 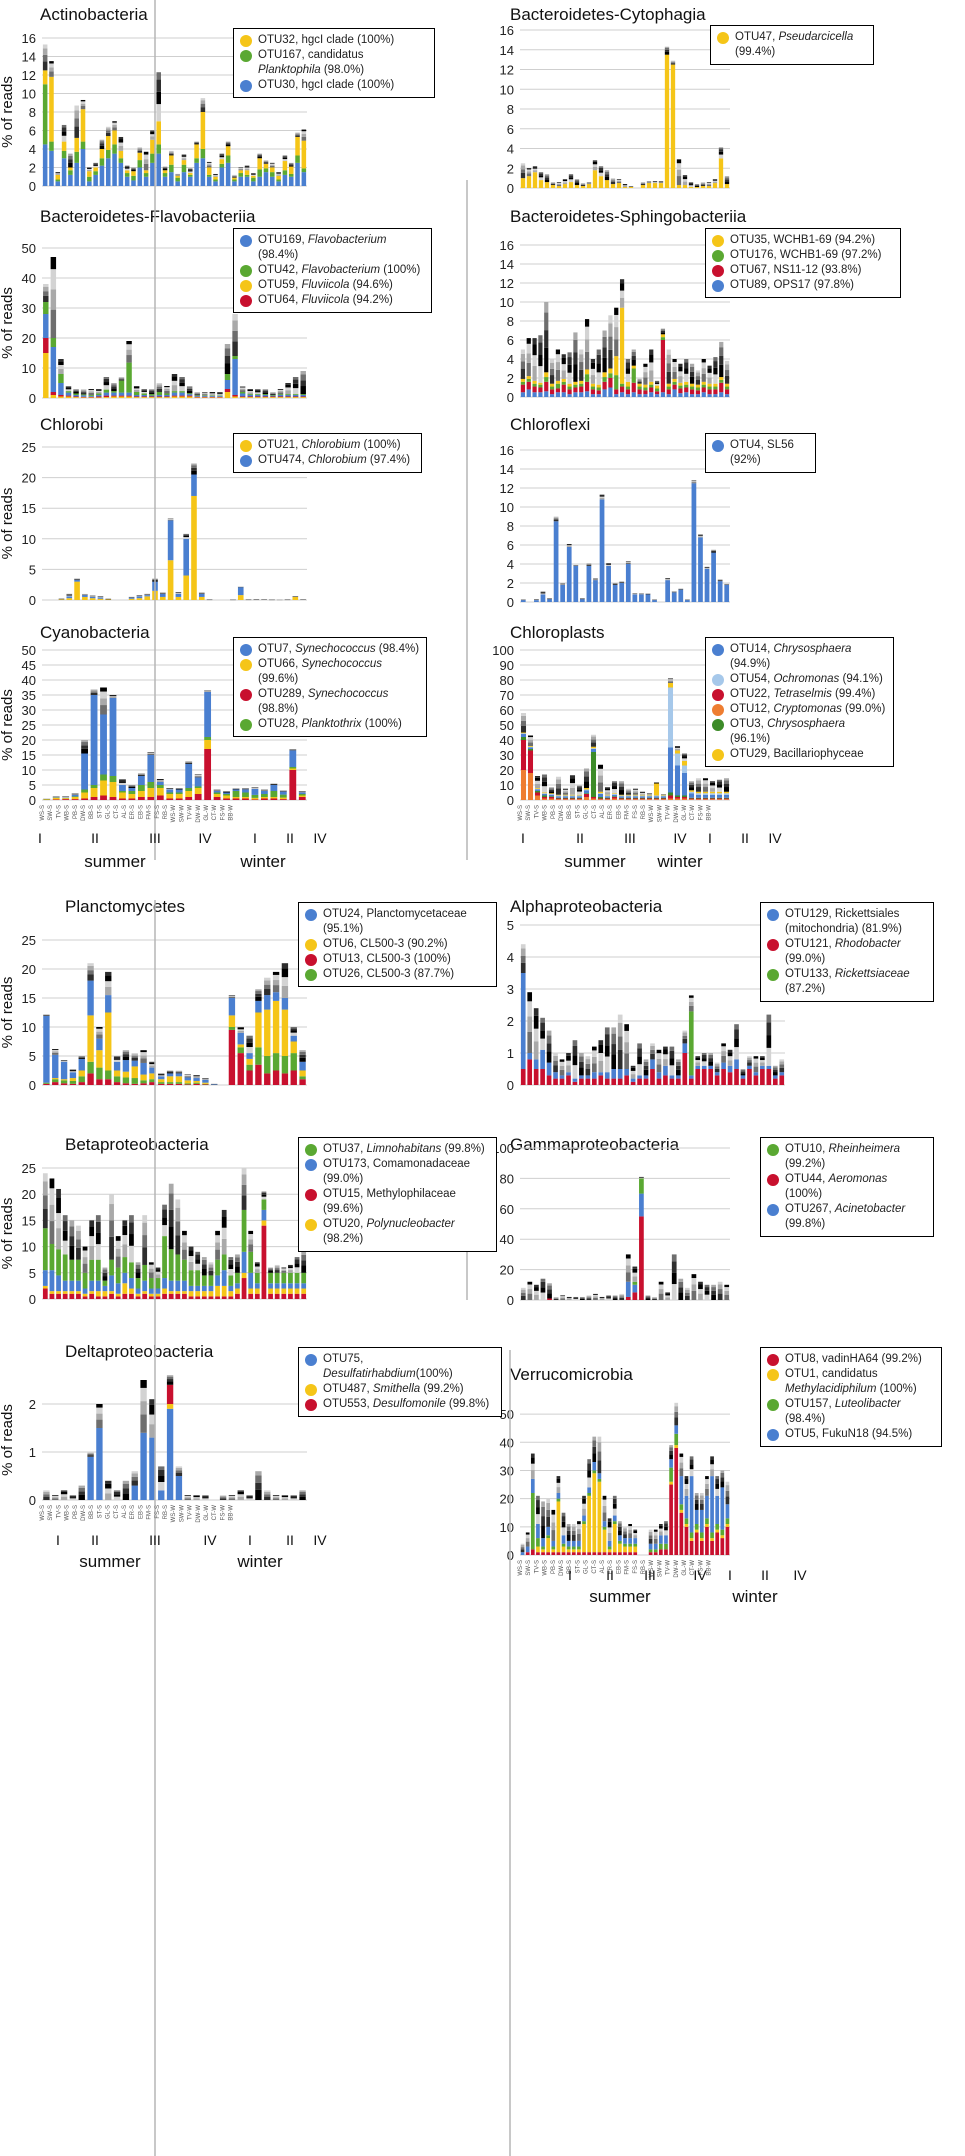 I want to click on bar-segment-otu66, so click(x=236, y=798).